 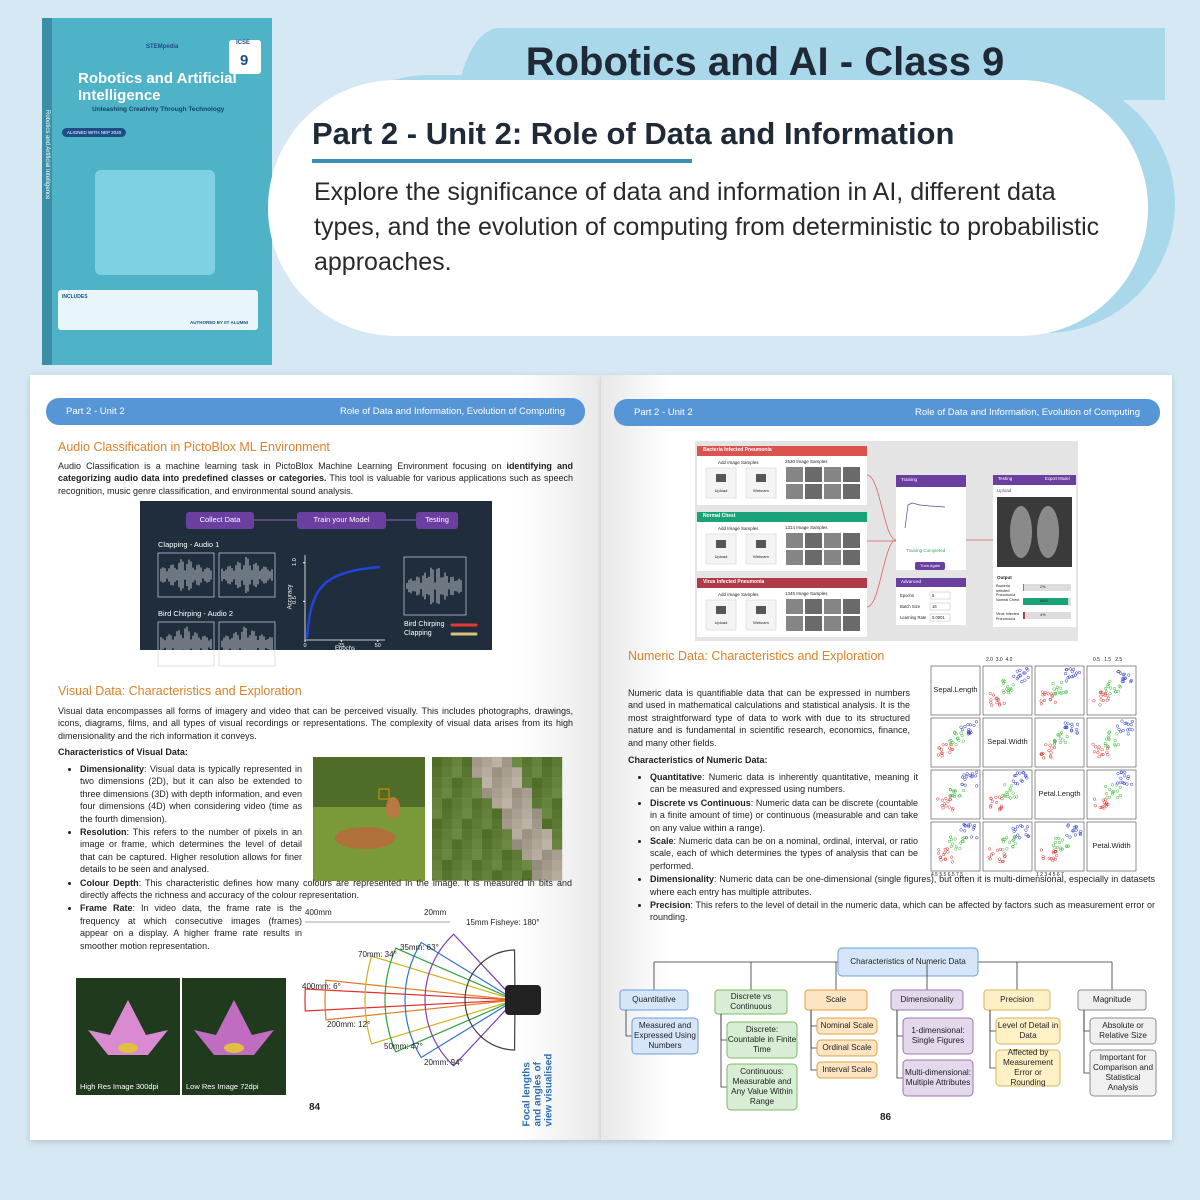 I want to click on board: ICSE, so click(x=243, y=43).